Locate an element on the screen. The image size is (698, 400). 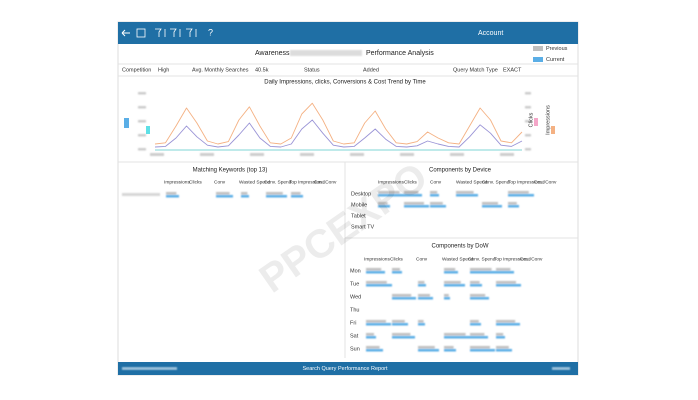
legend-current: Current is located at coordinates (555, 60).